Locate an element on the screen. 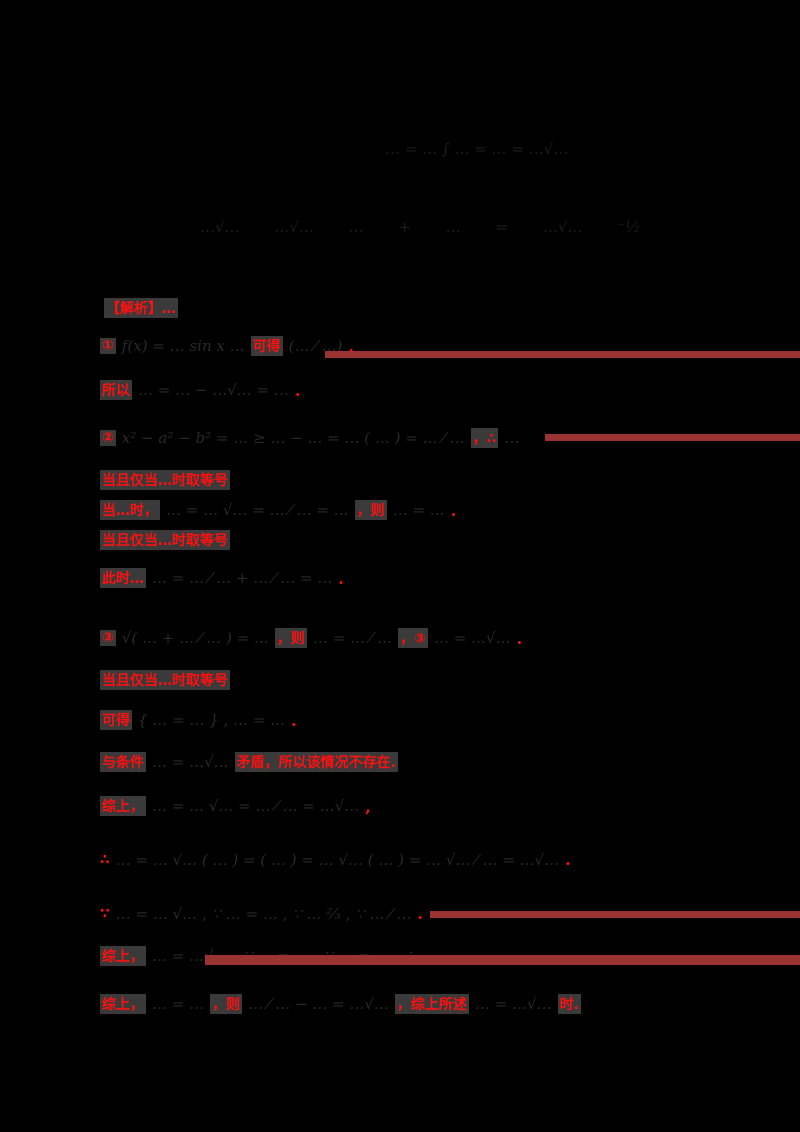 This screenshot has height=1132, width=800. solution-line: ① f(x) = … sin x … 可得 (… ⁄ …) . is located at coordinates (227, 346).